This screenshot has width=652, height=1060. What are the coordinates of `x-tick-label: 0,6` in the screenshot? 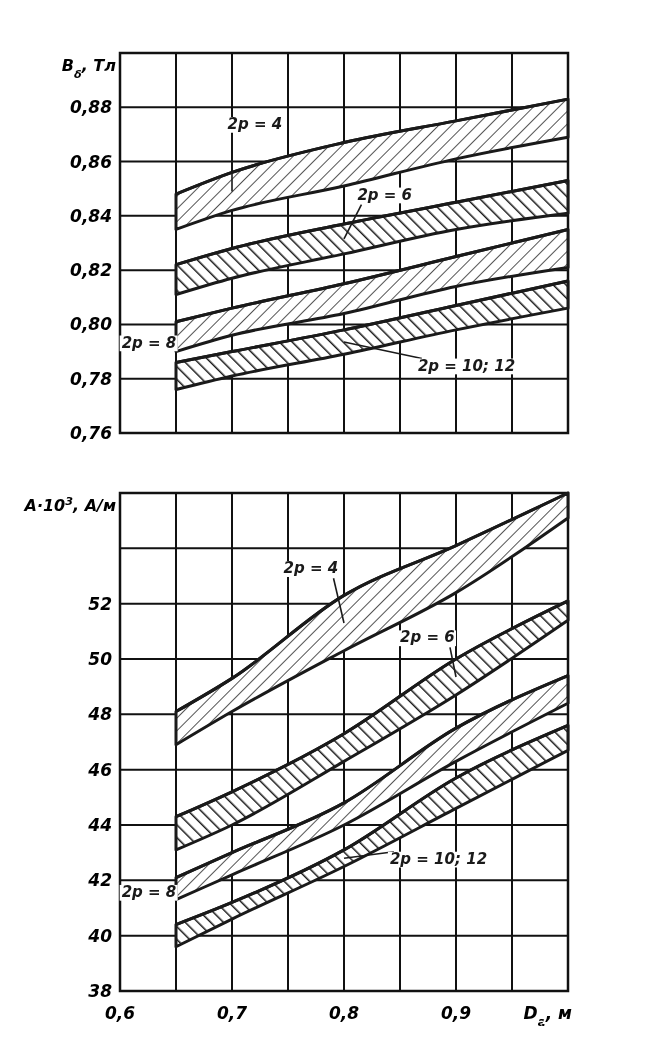 It's located at (120, 1013).